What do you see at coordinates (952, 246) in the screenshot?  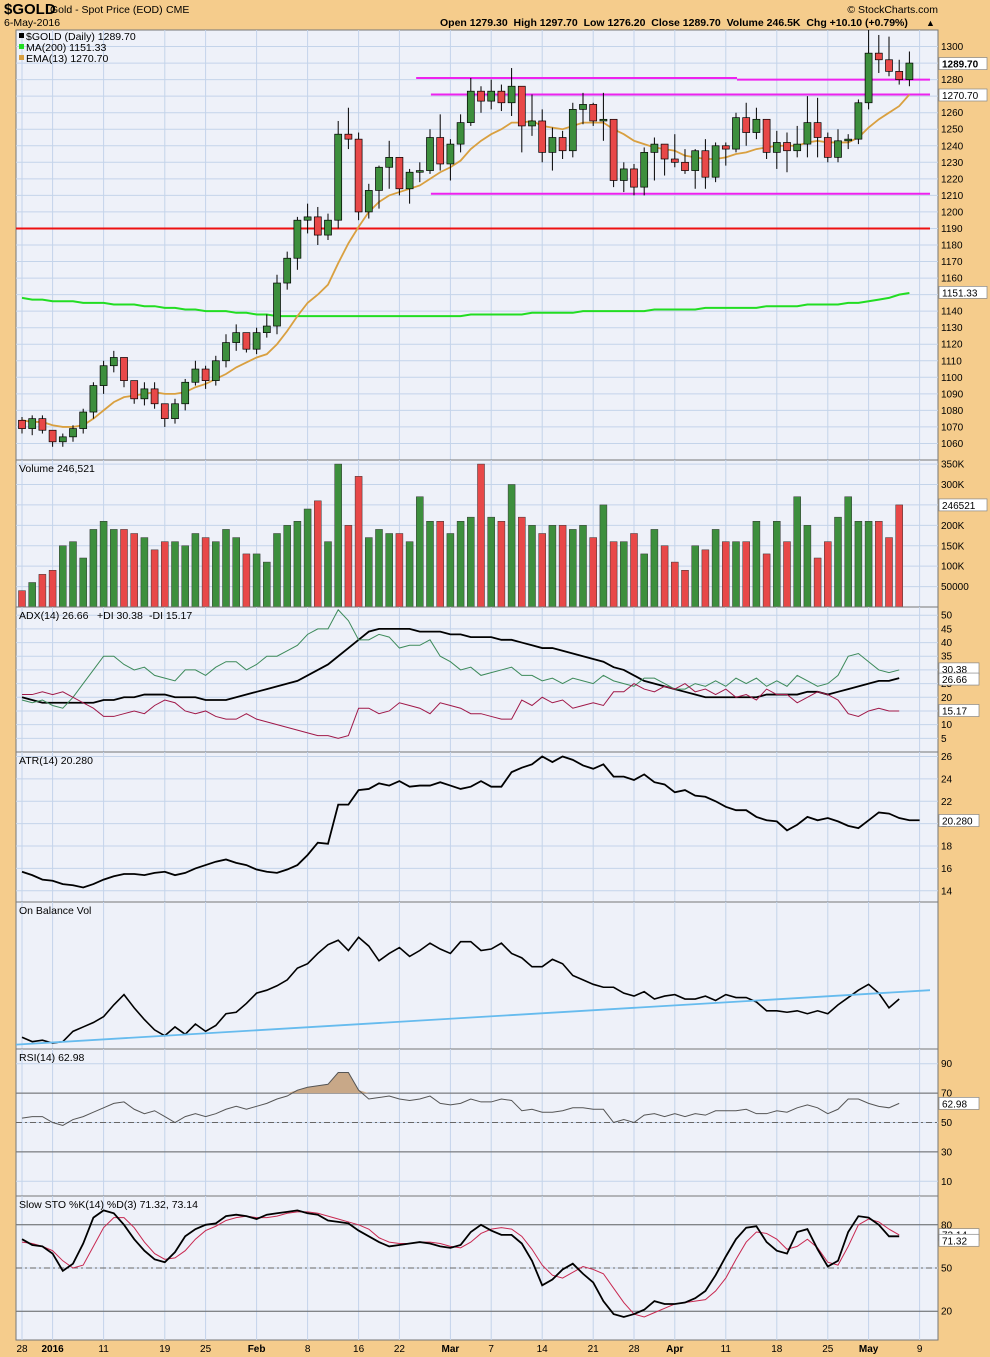 I see `y-tick-label: 1180` at bounding box center [952, 246].